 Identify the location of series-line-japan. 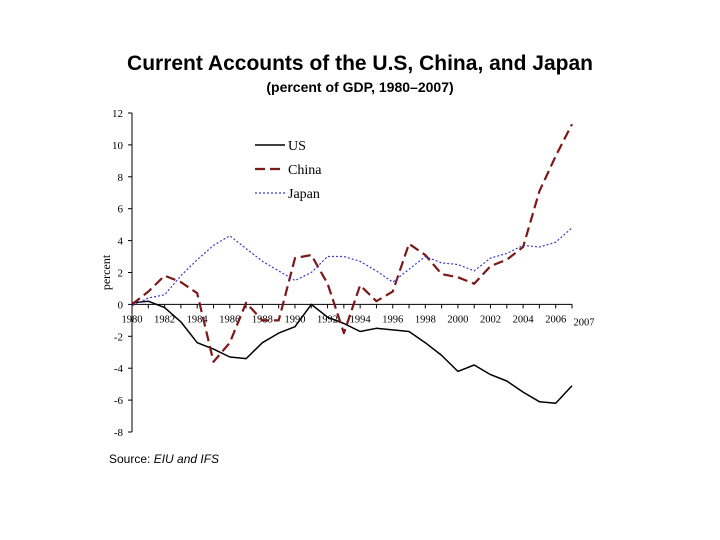
(352, 267).